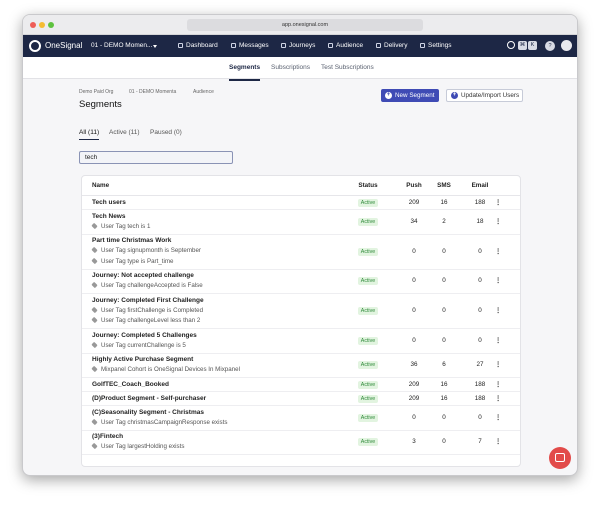 Image resolution: width=600 pixels, height=505 pixels. Describe the element at coordinates (126, 226) in the screenshot. I see `filter-text: User Tag tech is 1` at that location.